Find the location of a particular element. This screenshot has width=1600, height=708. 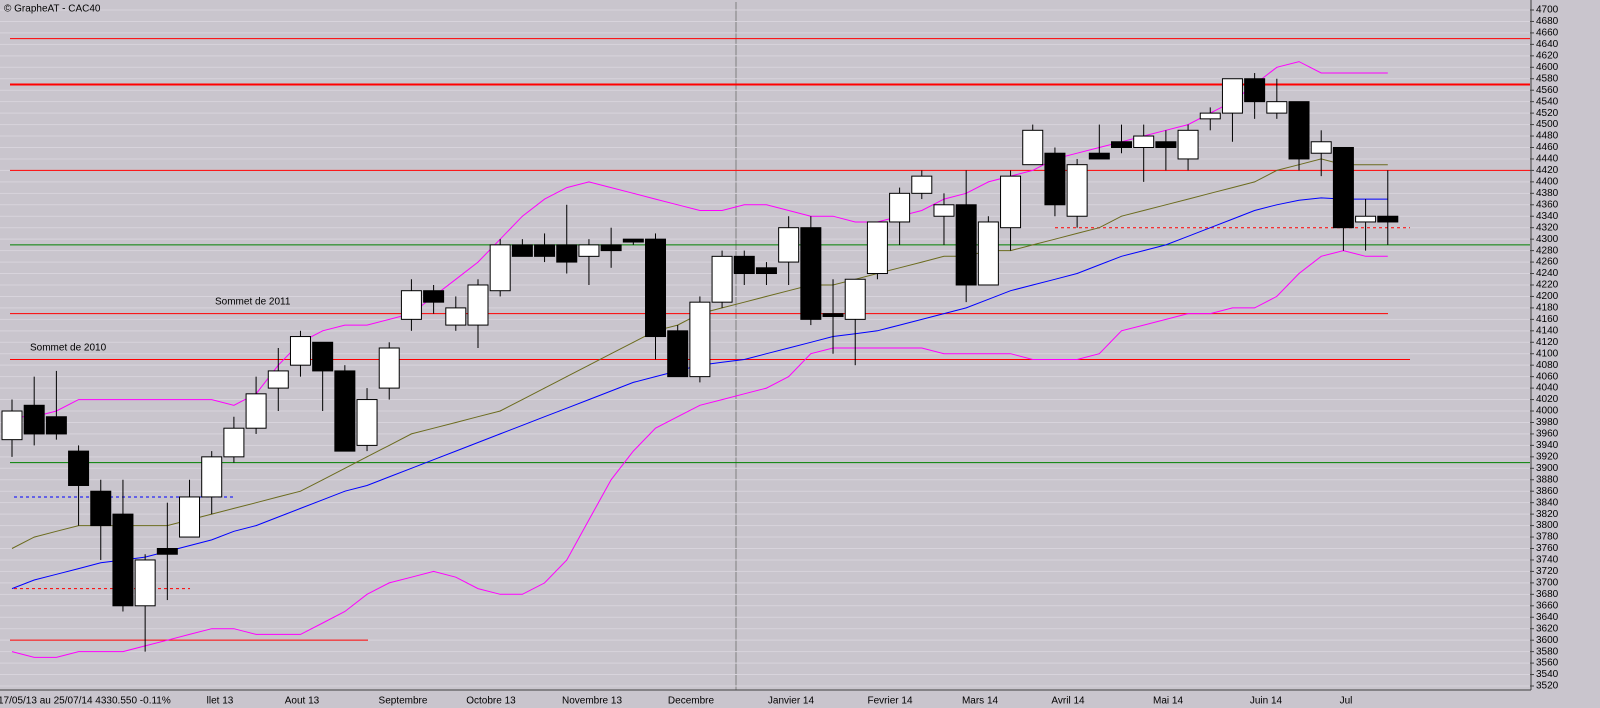

y-tick-label: 4520 is located at coordinates (1547, 113).